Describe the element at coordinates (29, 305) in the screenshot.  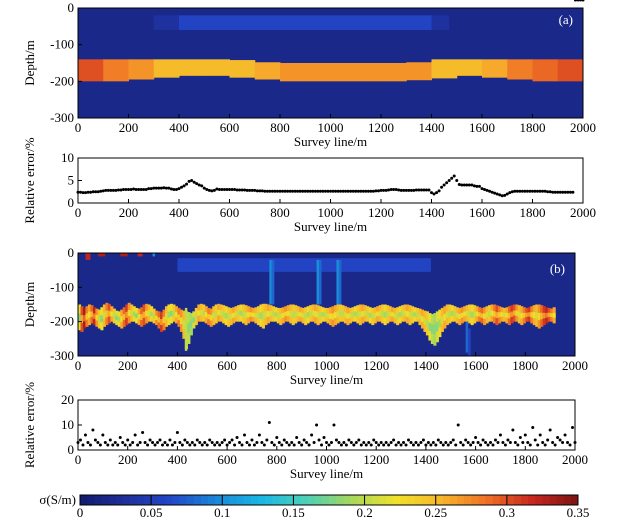
I see `y-axis-label: Depth/m` at that location.